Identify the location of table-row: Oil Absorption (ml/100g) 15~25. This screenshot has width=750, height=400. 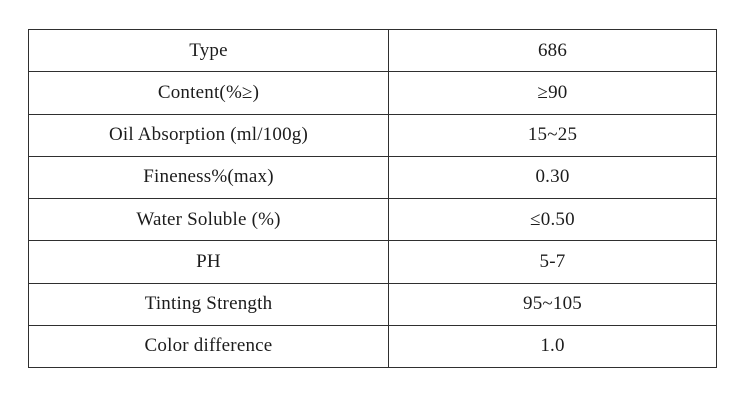
(372, 135).